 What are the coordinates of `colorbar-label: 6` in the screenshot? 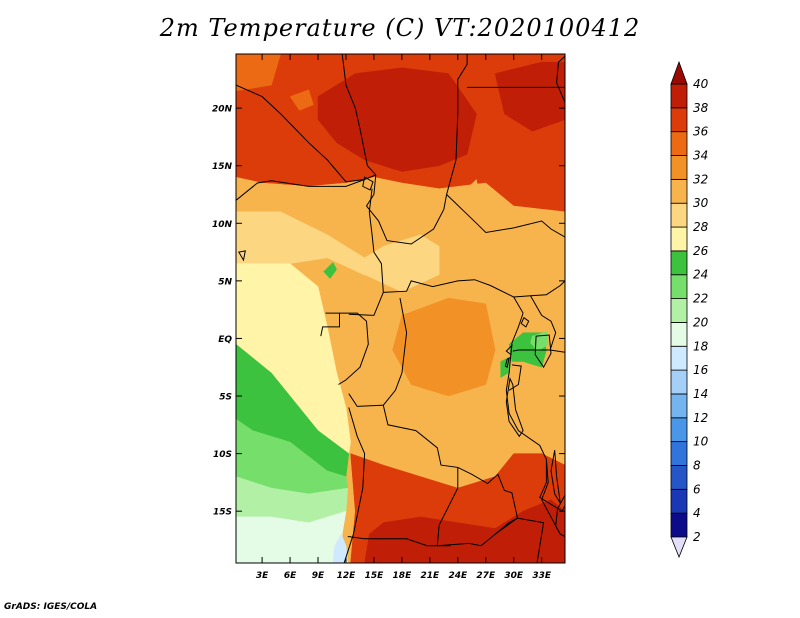 It's located at (697, 489).